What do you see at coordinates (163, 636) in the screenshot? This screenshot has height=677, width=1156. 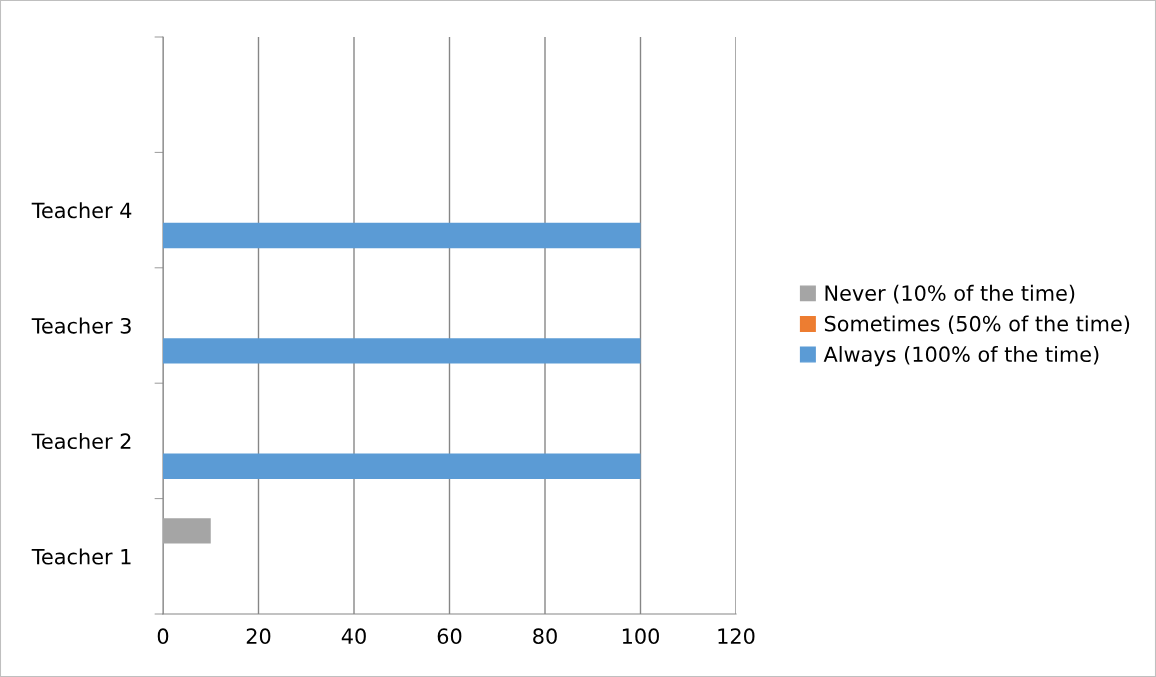 I see `x-tick-label: 0` at bounding box center [163, 636].